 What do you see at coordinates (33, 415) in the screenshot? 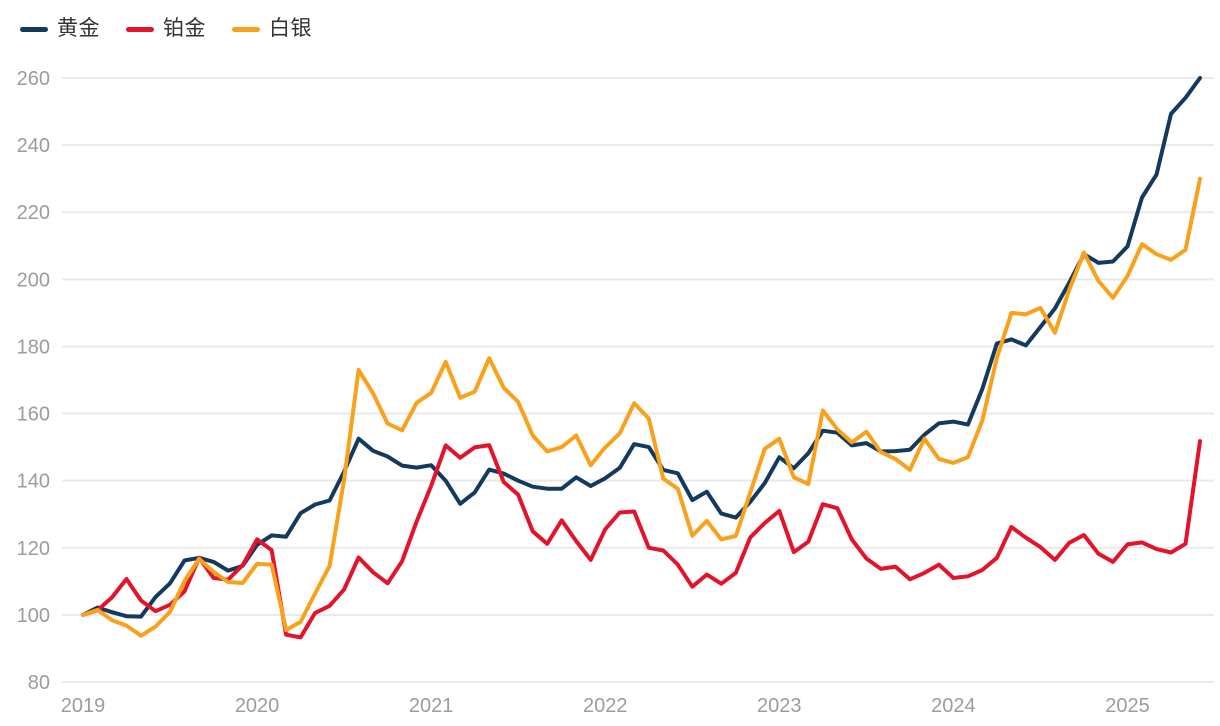
I see `y-tick-label-160: 160` at bounding box center [33, 415].